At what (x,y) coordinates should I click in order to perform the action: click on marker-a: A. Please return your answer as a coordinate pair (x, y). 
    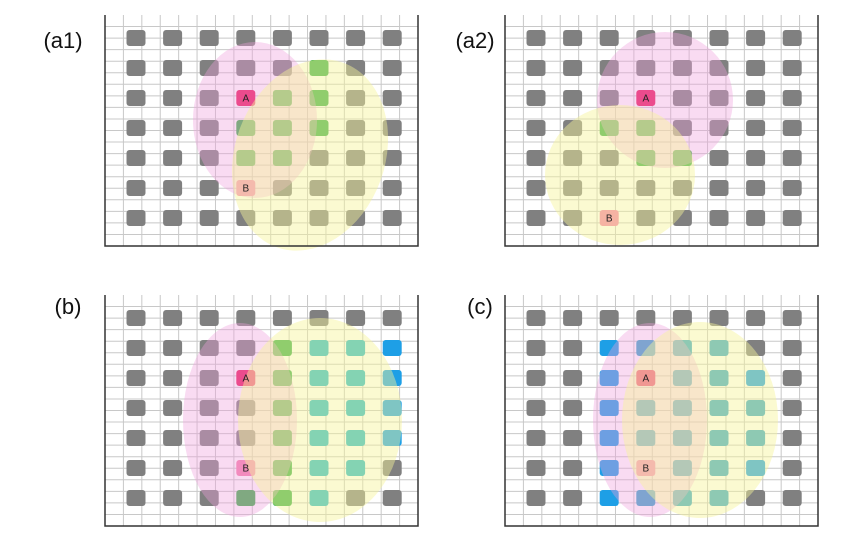
    Looking at the image, I should click on (245, 99).